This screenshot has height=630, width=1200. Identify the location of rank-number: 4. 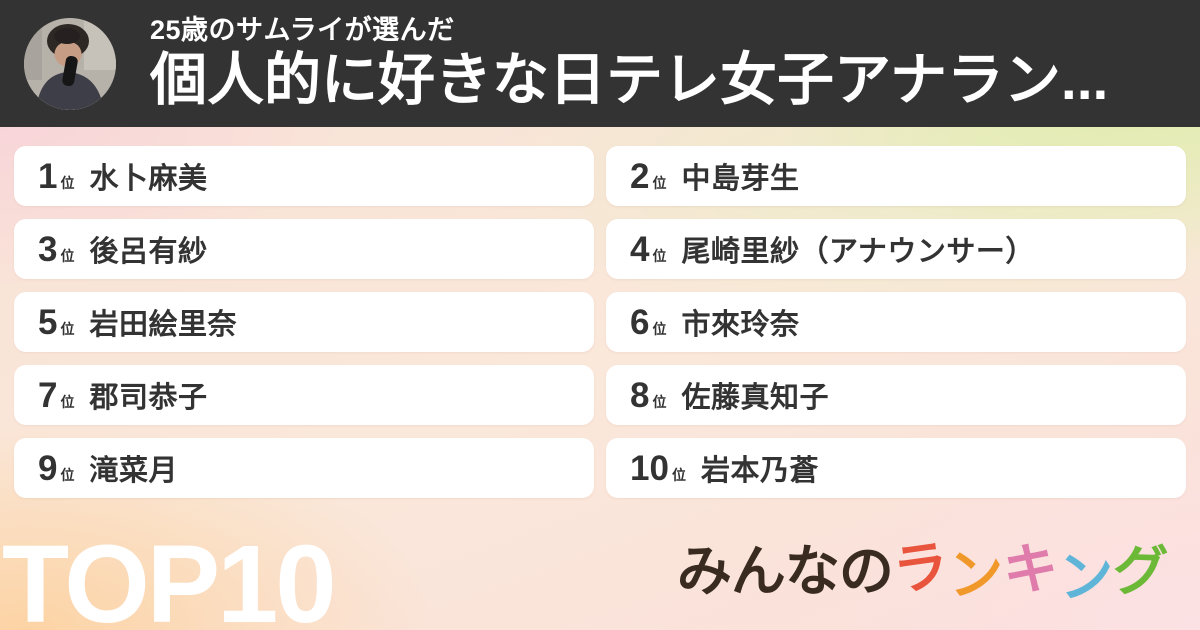
(640, 249).